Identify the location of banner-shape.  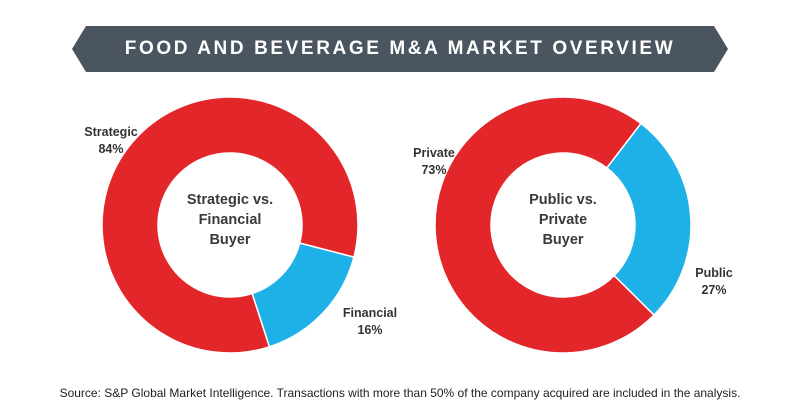
(400, 49).